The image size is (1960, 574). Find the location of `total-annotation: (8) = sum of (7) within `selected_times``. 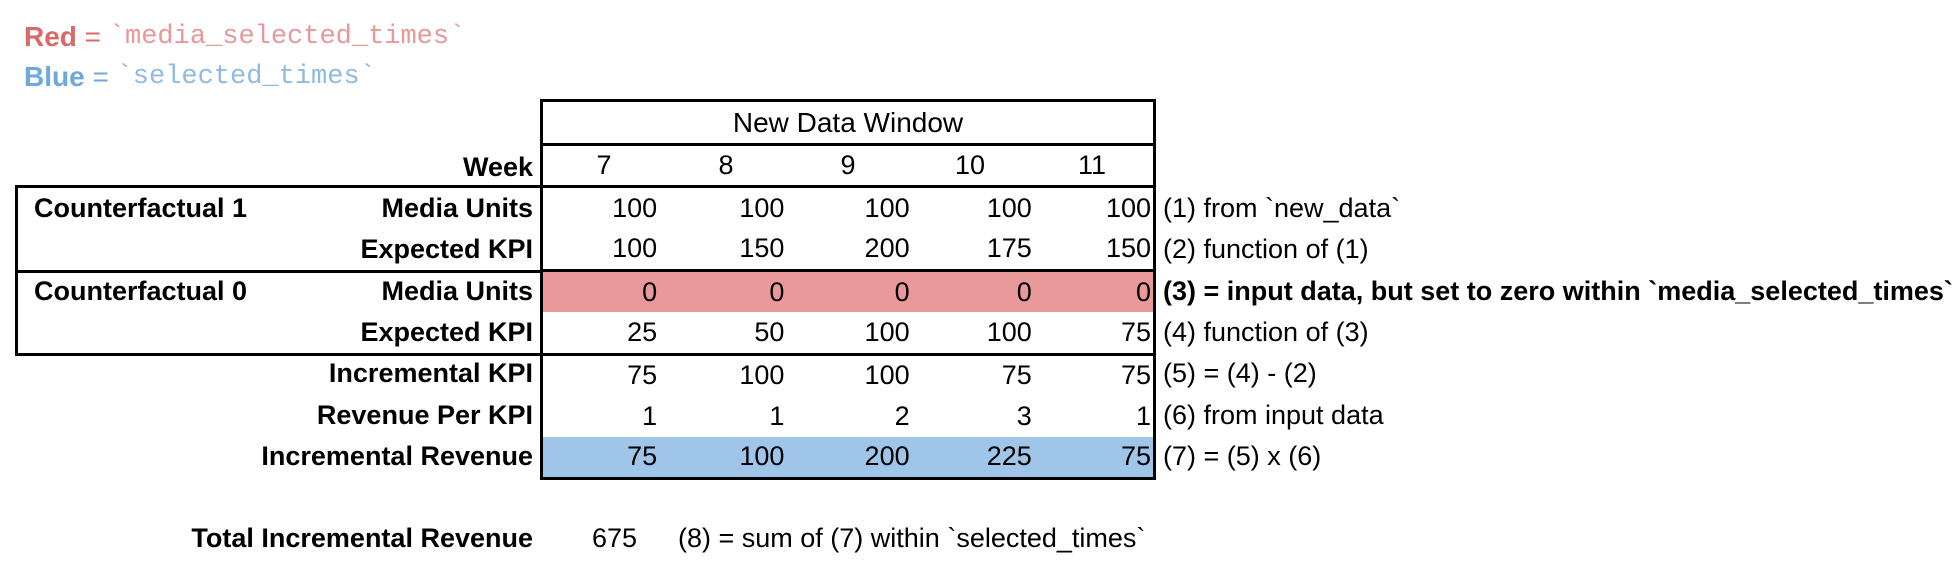

total-annotation: (8) = sum of (7) within `selected_times` is located at coordinates (912, 537).